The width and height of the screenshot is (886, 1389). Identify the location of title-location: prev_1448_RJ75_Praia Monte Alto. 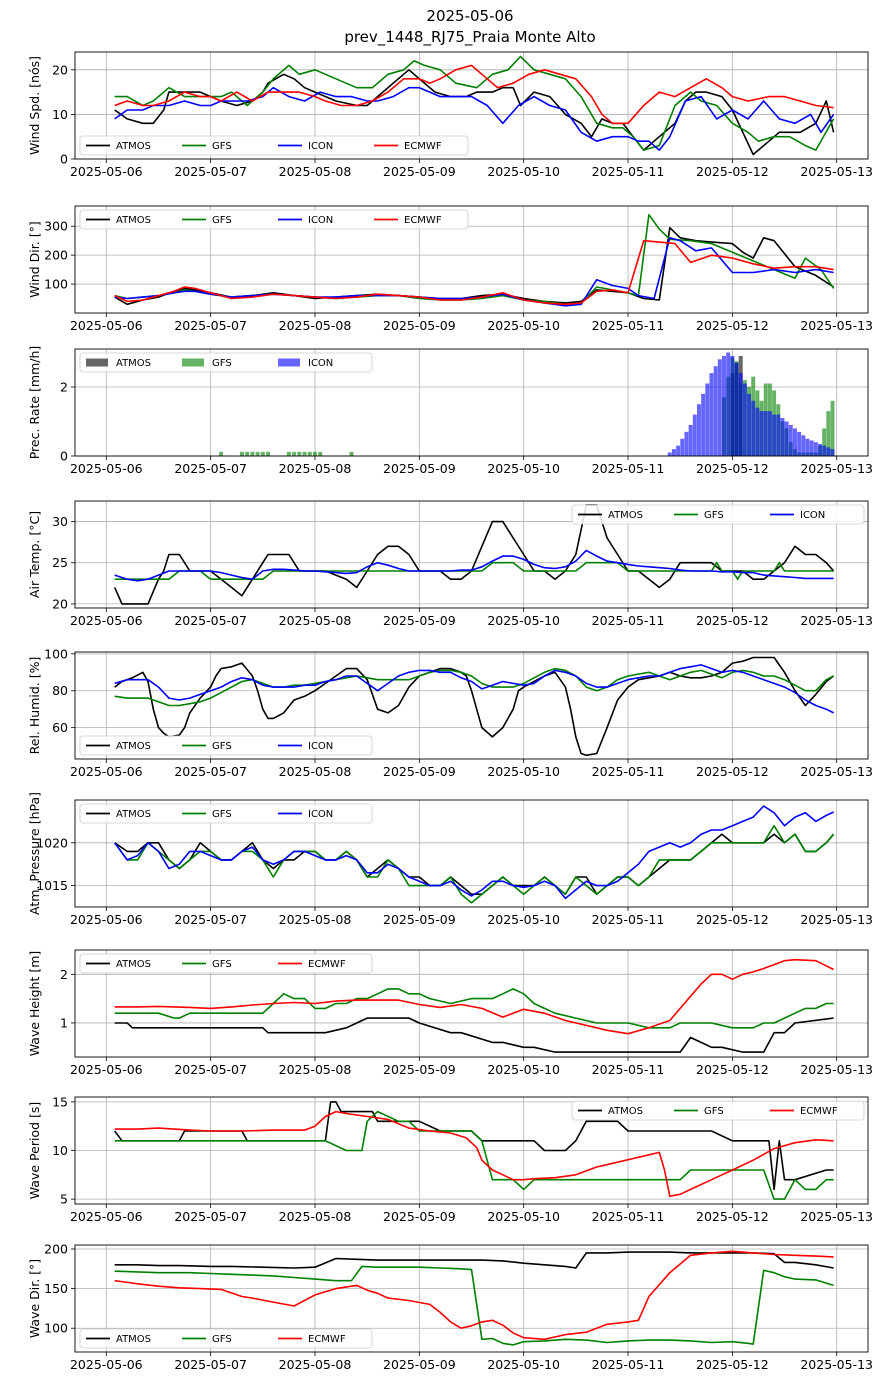
(470, 37).